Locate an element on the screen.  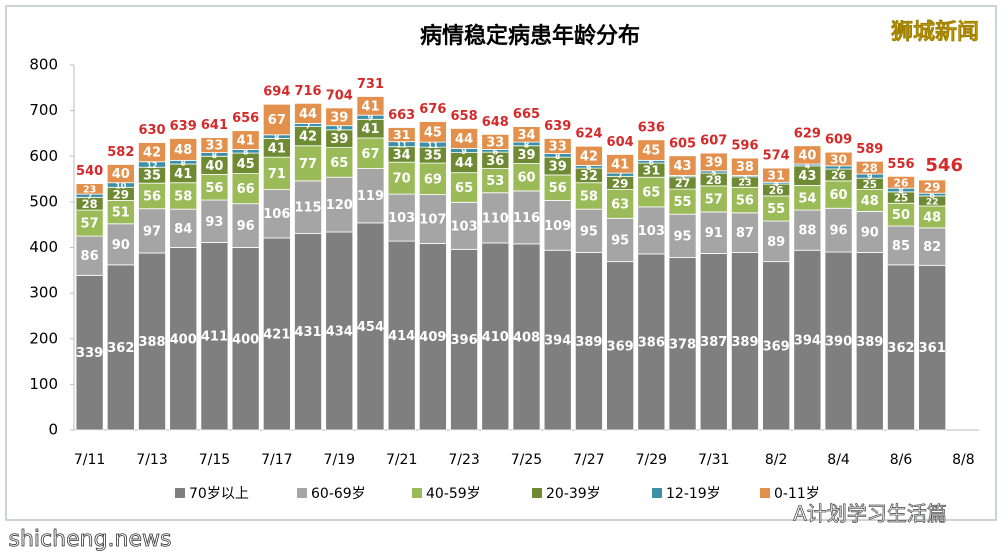
data-label: 86 is located at coordinates (90, 256).